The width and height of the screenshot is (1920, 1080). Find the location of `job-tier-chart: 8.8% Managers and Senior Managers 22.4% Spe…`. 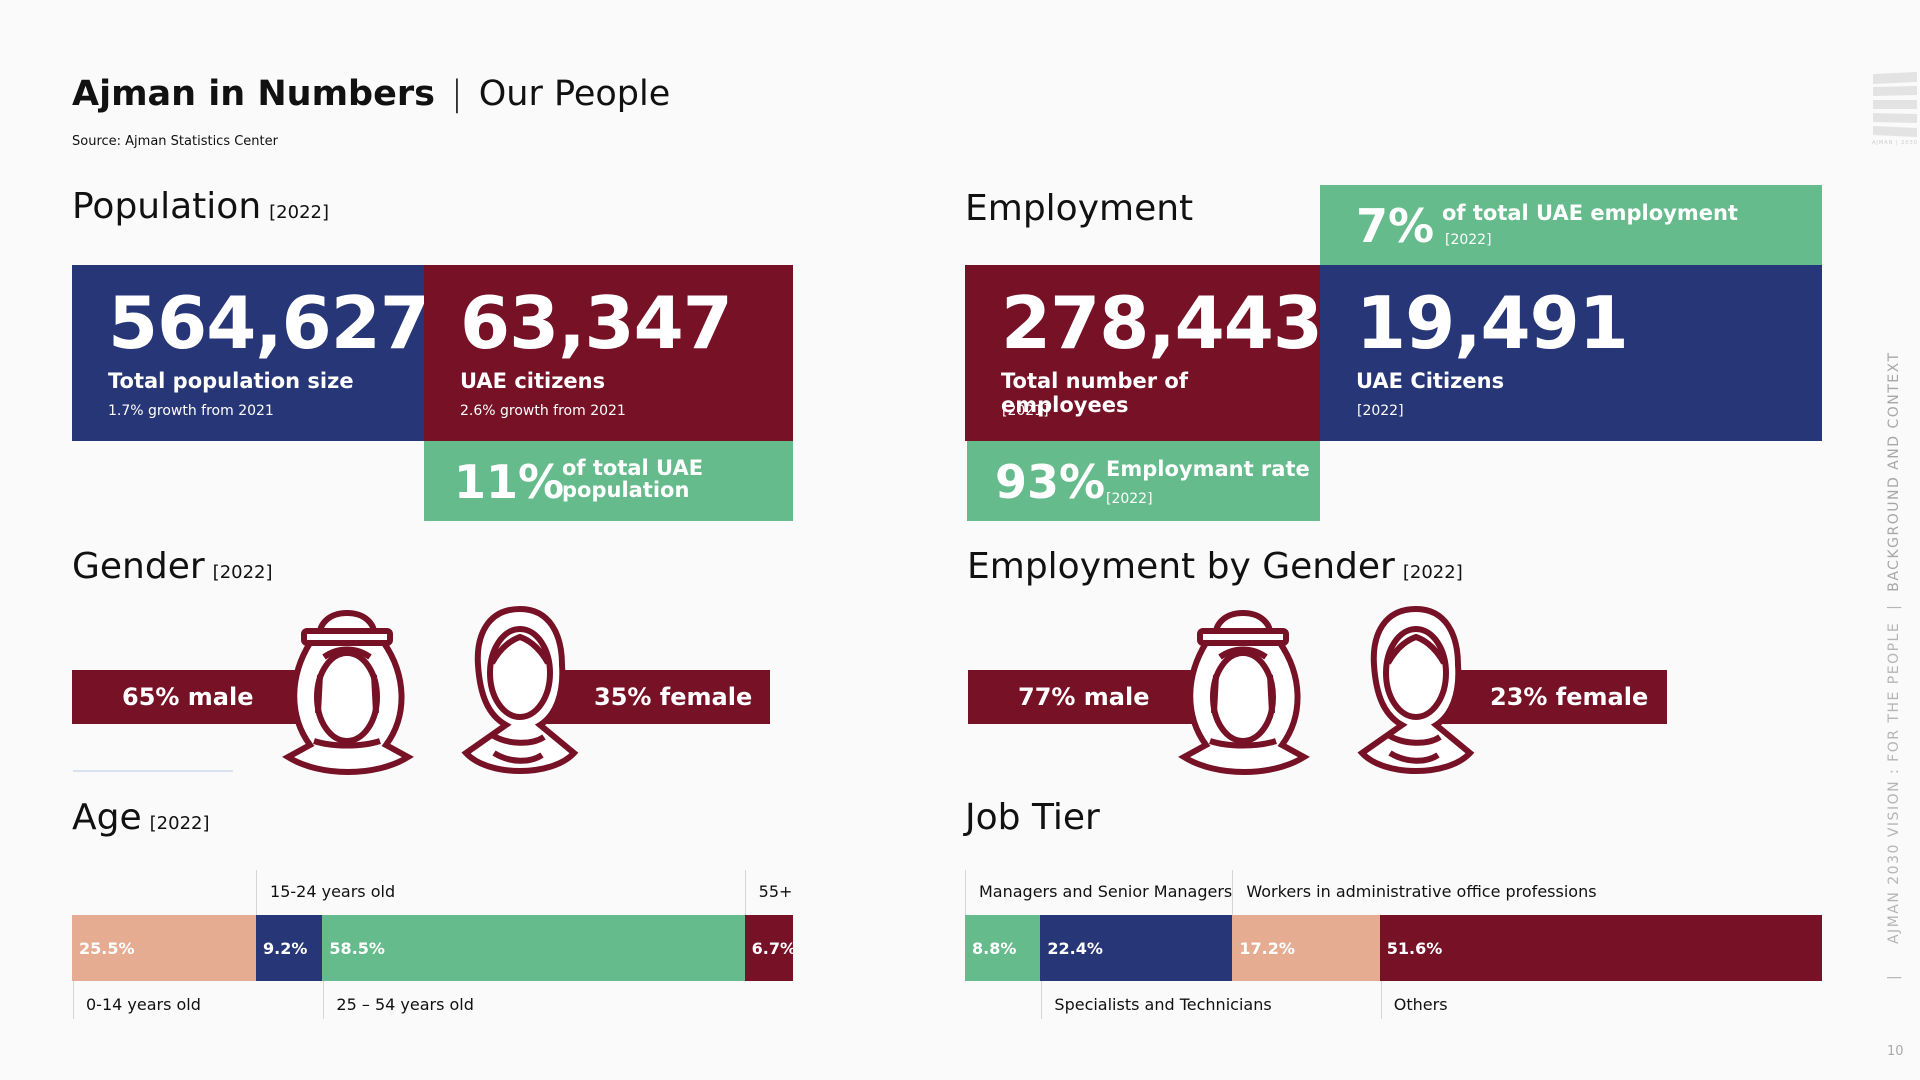

job-tier-chart: 8.8% Managers and Senior Managers 22.4% Spe… is located at coordinates (1393, 945).